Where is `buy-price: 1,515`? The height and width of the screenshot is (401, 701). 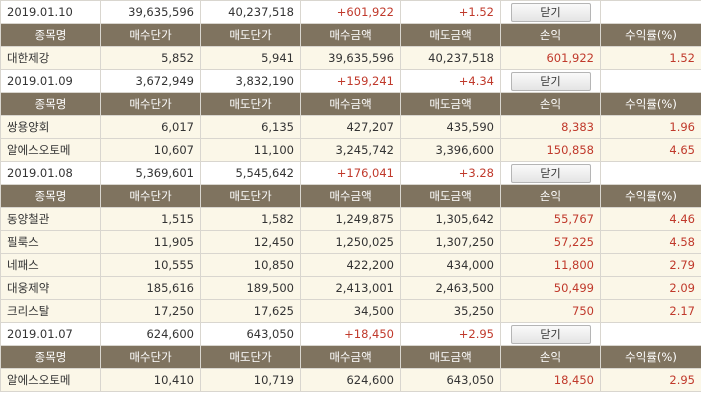 buy-price: 1,515 is located at coordinates (150, 219).